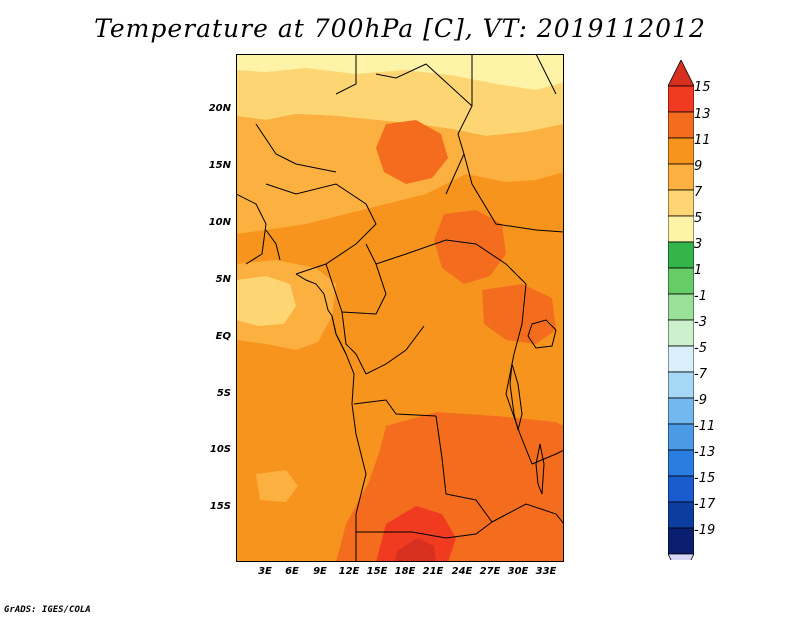 This screenshot has width=800, height=618. I want to click on colorbar-tick-label: 13, so click(702, 114).